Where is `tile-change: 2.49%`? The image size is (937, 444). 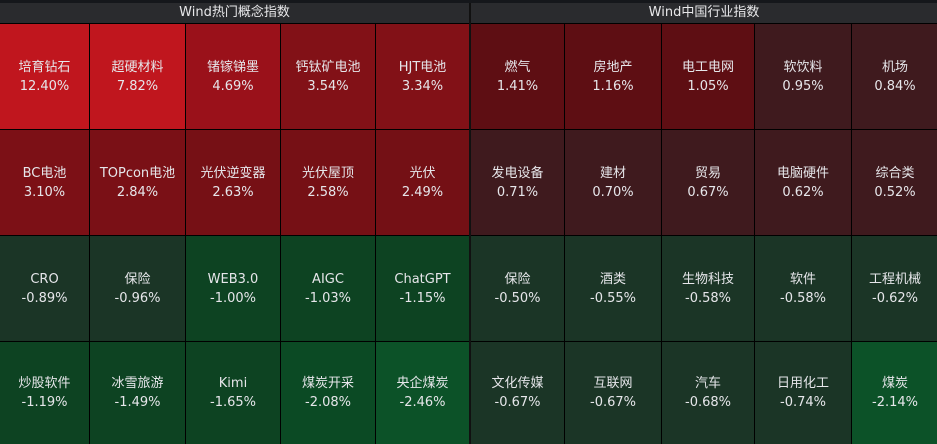
tile-change: 2.49% is located at coordinates (422, 192).